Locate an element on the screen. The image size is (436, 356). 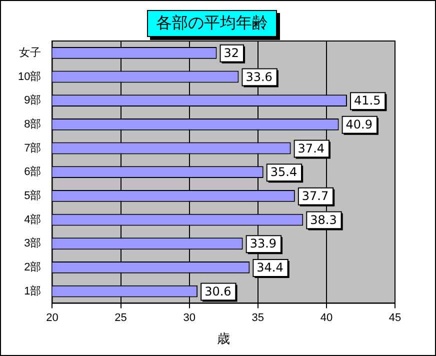
x-axis-title: 歳 is located at coordinates (223, 338).